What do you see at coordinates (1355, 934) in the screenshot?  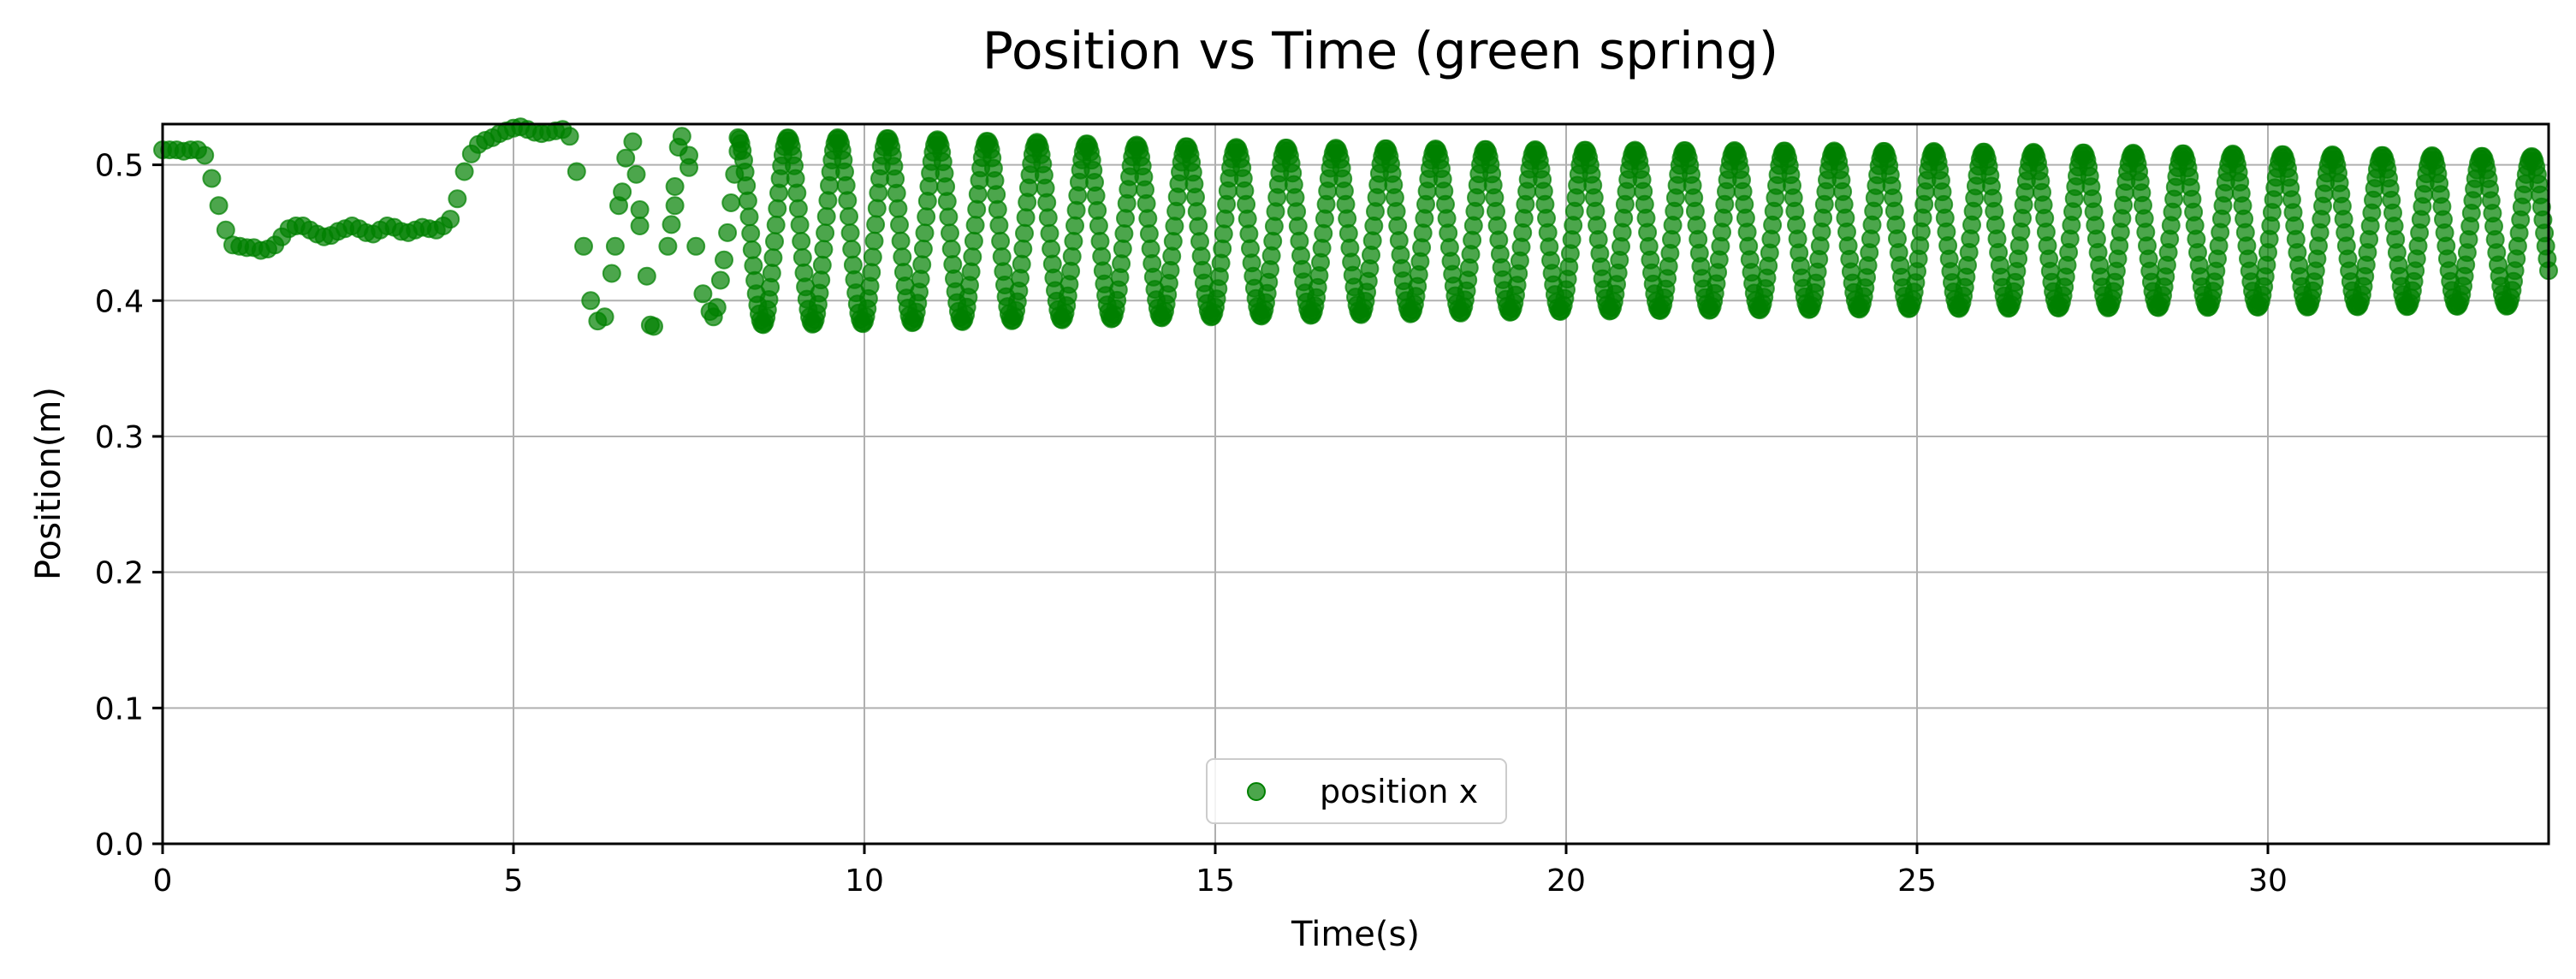 I see `x-axis-label: Time(s)` at bounding box center [1355, 934].